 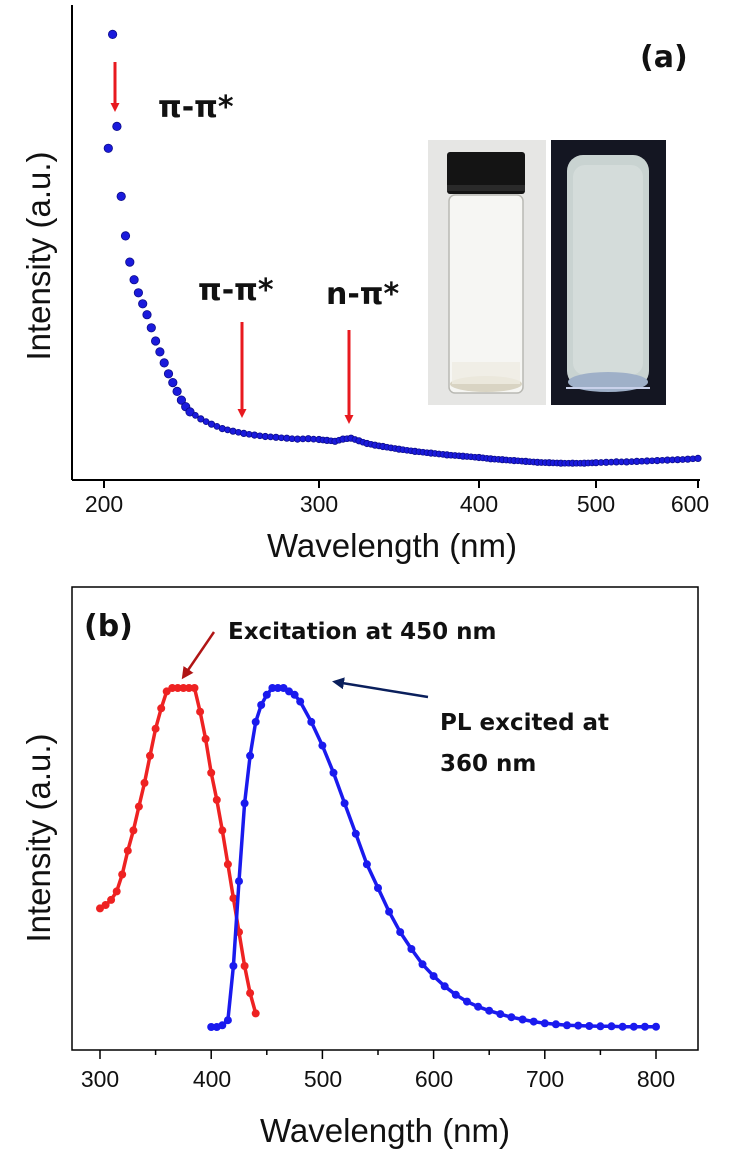 What do you see at coordinates (380, 688) in the screenshot?
I see `navy-arrow-icon` at bounding box center [380, 688].